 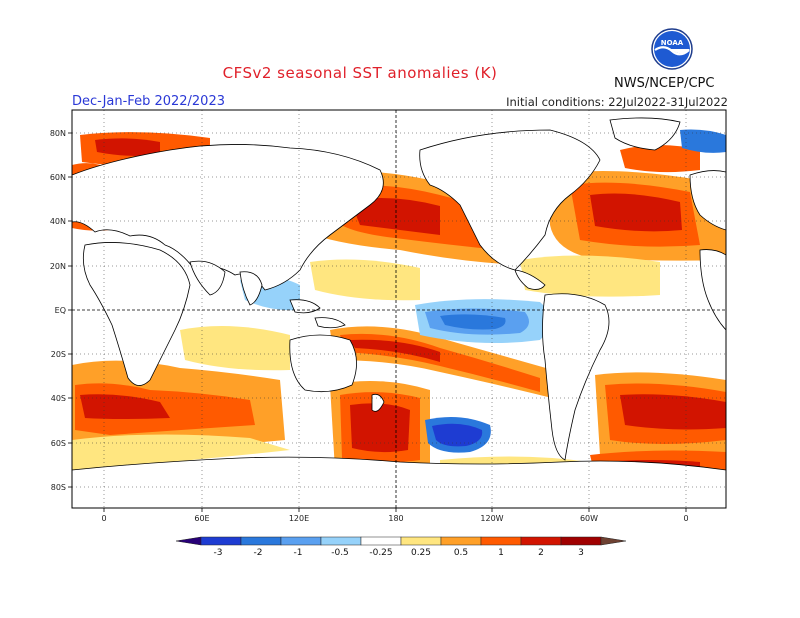 I want to click on colorbar-tick: 2, so click(x=541, y=553).